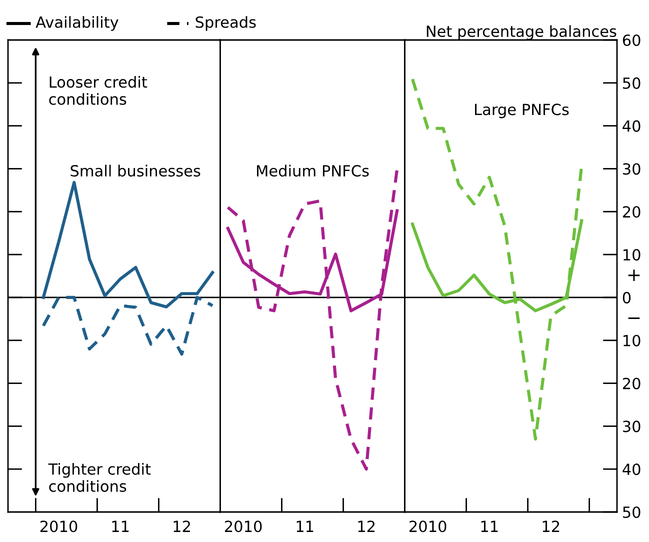 Image resolution: width=649 pixels, height=542 pixels. Describe the element at coordinates (135, 170) in the screenshot. I see `annotation: Small businesses` at that location.